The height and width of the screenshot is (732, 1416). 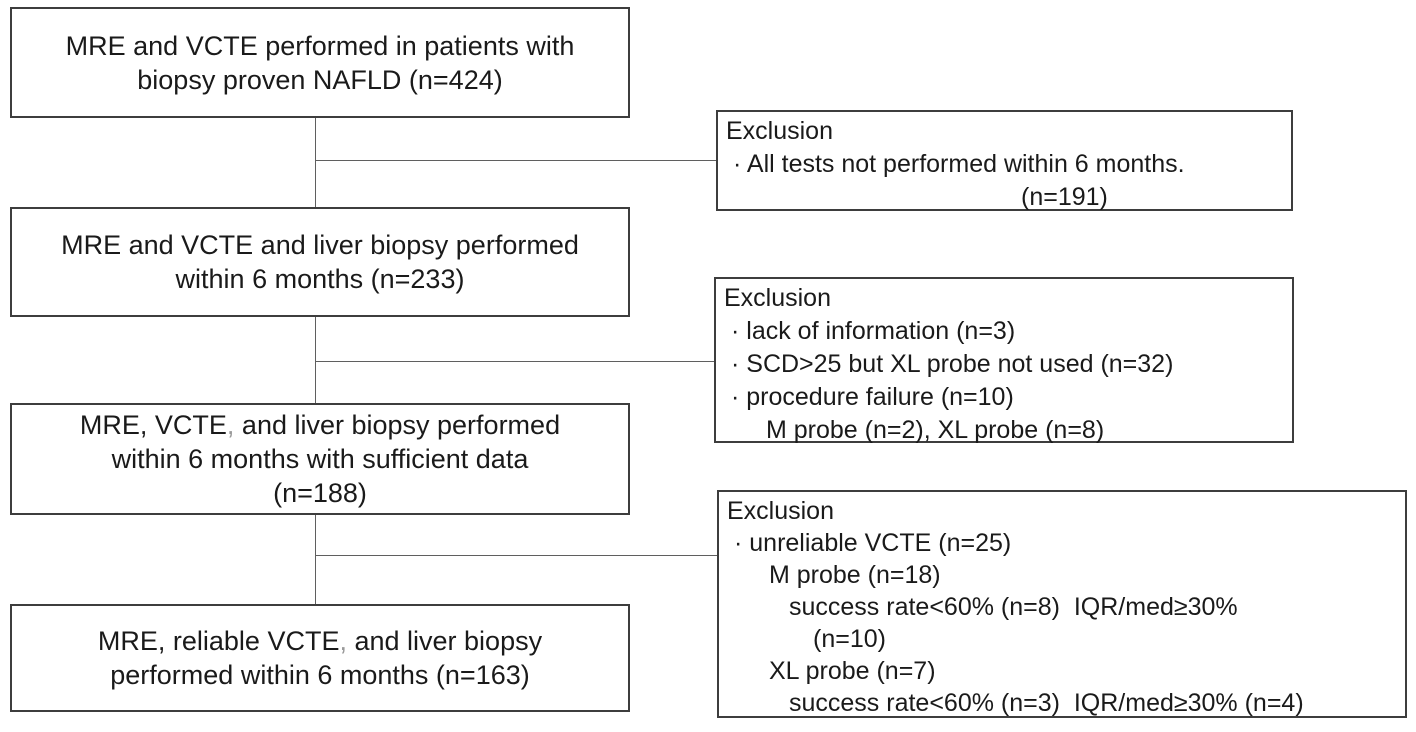 I want to click on text-segment: MRE, VCTE, so click(x=153, y=425).